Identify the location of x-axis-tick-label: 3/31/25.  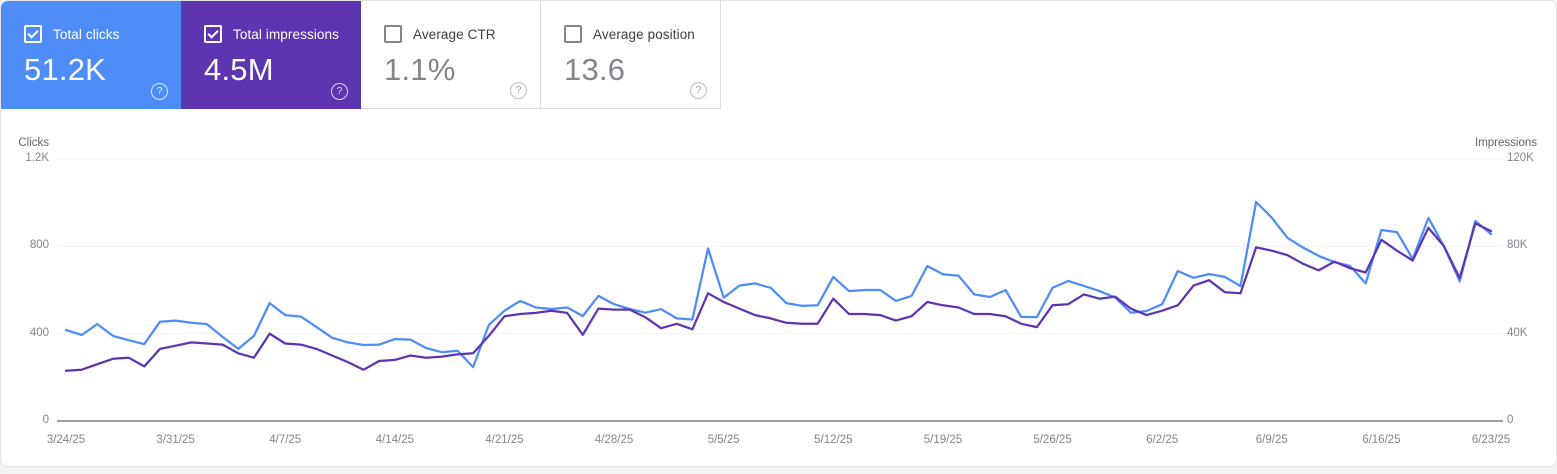
(175, 440).